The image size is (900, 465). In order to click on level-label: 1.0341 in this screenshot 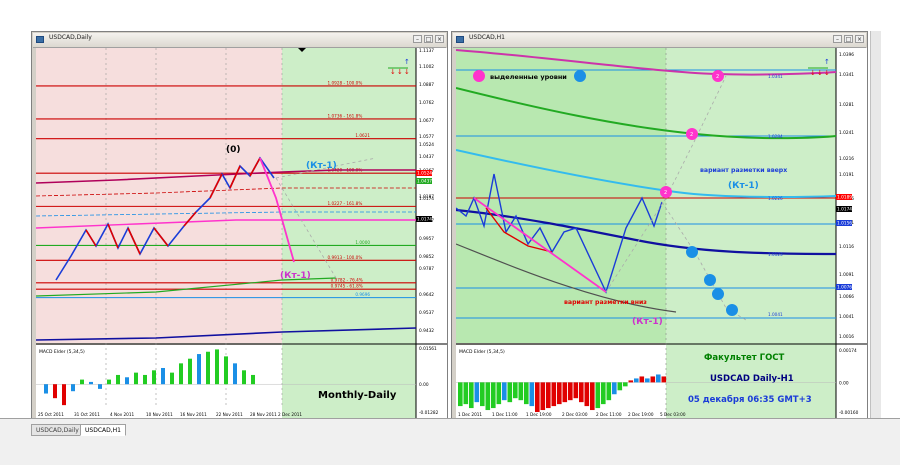, I will do `click(775, 76)`.